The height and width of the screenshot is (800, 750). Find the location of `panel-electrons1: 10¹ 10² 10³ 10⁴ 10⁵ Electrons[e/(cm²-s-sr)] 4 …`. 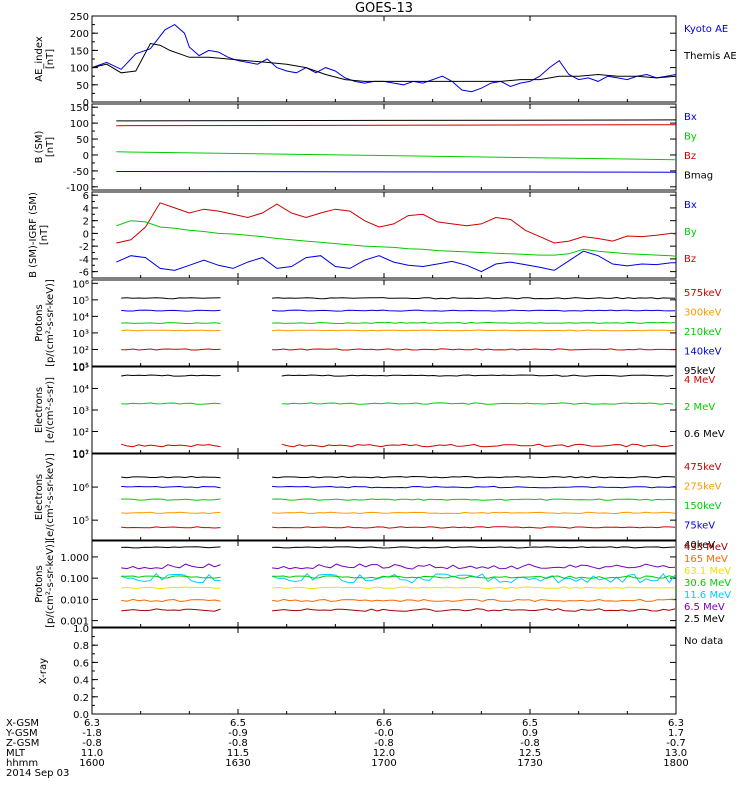

panel-electrons1: 10¹ 10² 10³ 10⁴ 10⁵ Electrons[e/(cm²-s-sr)] 4 … is located at coordinates (379, 411).